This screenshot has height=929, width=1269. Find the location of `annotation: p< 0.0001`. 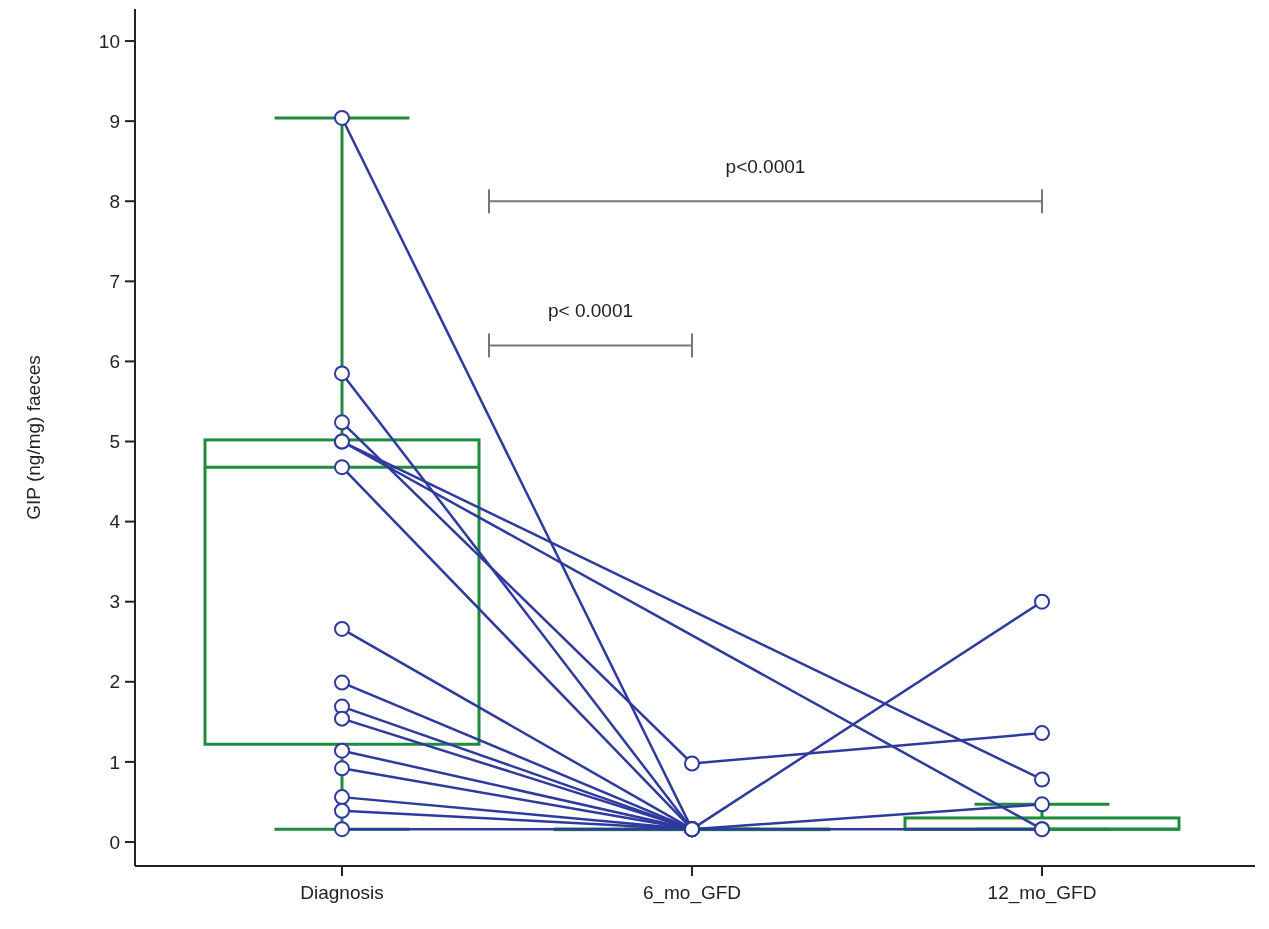

annotation: p< 0.0001 is located at coordinates (590, 311).